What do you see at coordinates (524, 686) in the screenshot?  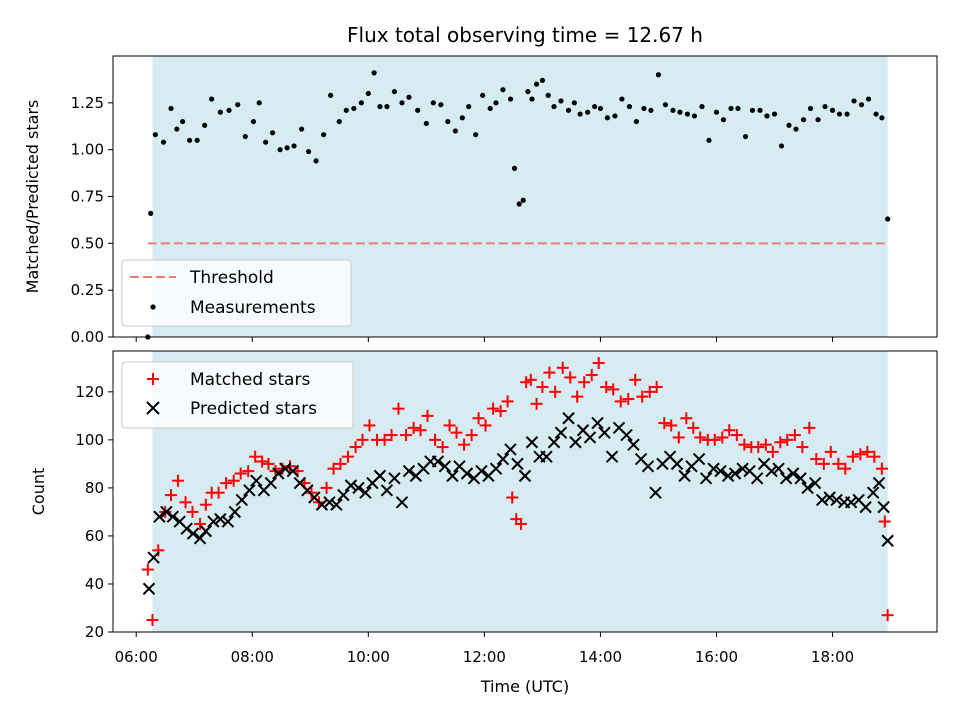 I see `bottom-xlabel: Time (UTC)` at bounding box center [524, 686].